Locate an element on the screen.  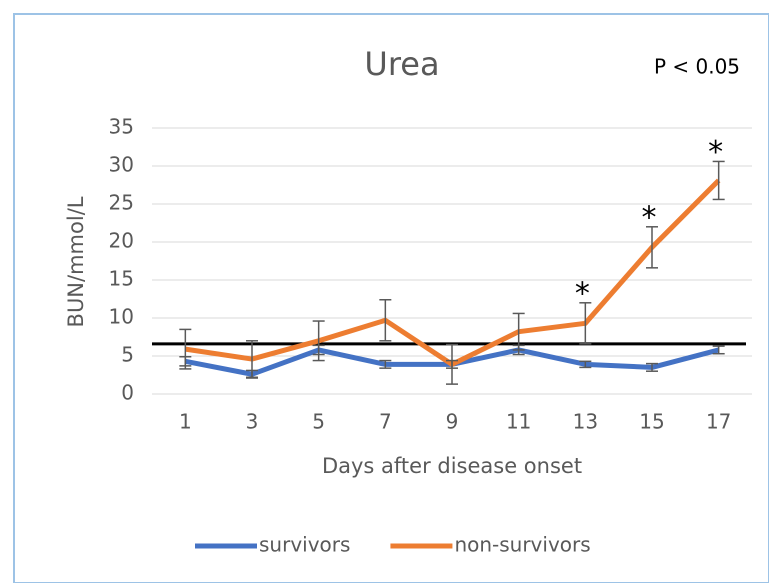
y-tick-label: 5 is located at coordinates (127, 355).